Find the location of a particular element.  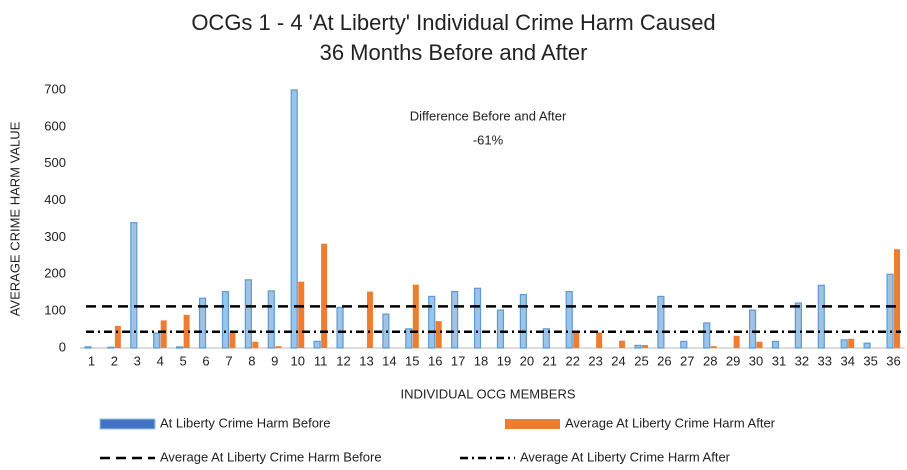

x-tick-label: 36 is located at coordinates (893, 360).